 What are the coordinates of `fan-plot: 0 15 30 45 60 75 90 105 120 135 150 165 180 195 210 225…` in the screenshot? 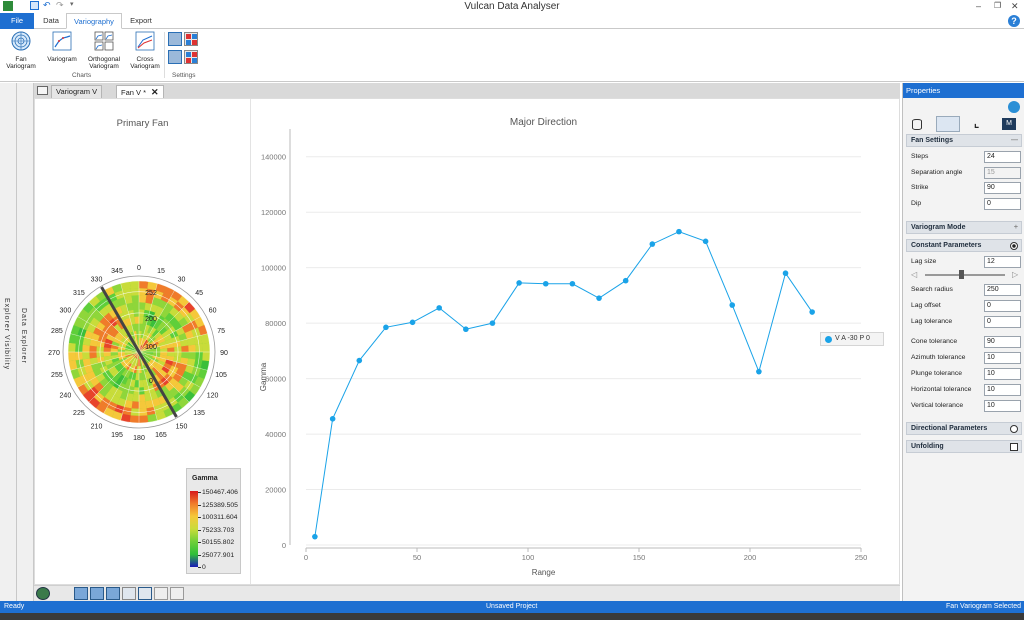 It's located at (142, 349).